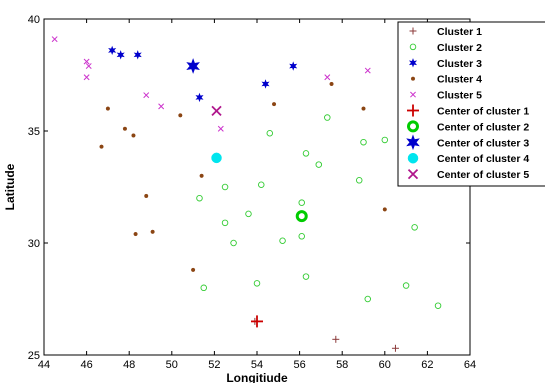 The width and height of the screenshot is (545, 383). What do you see at coordinates (257, 365) in the screenshot?
I see `x-tick-label: 54` at bounding box center [257, 365].